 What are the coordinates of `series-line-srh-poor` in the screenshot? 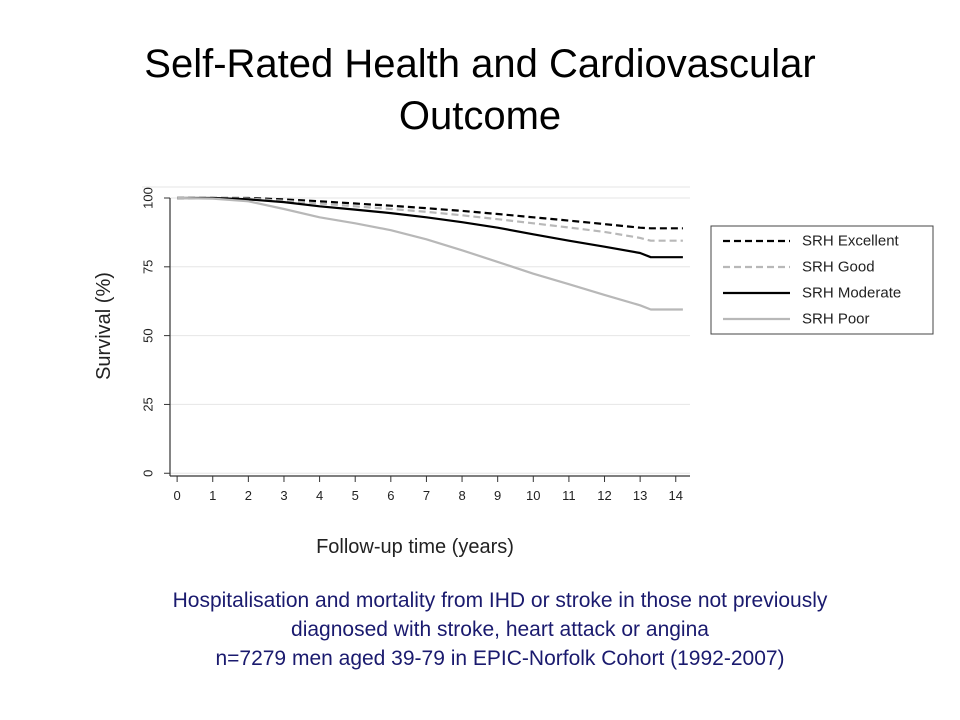 It's located at (430, 253).